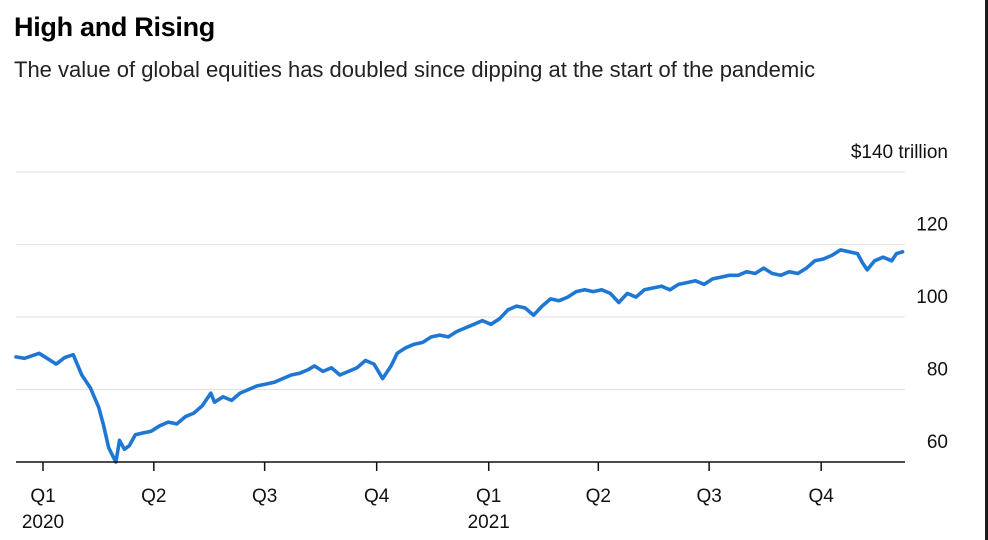 The width and height of the screenshot is (988, 540). What do you see at coordinates (932, 225) in the screenshot?
I see `y-tick-label: 120` at bounding box center [932, 225].